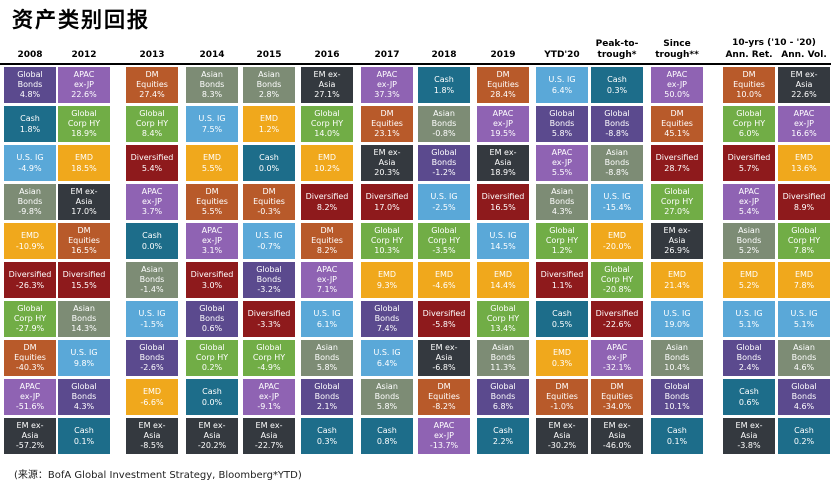 The width and height of the screenshot is (831, 488). Describe the element at coordinates (327, 207) in the screenshot. I see `return-value: 8.2%` at that location.